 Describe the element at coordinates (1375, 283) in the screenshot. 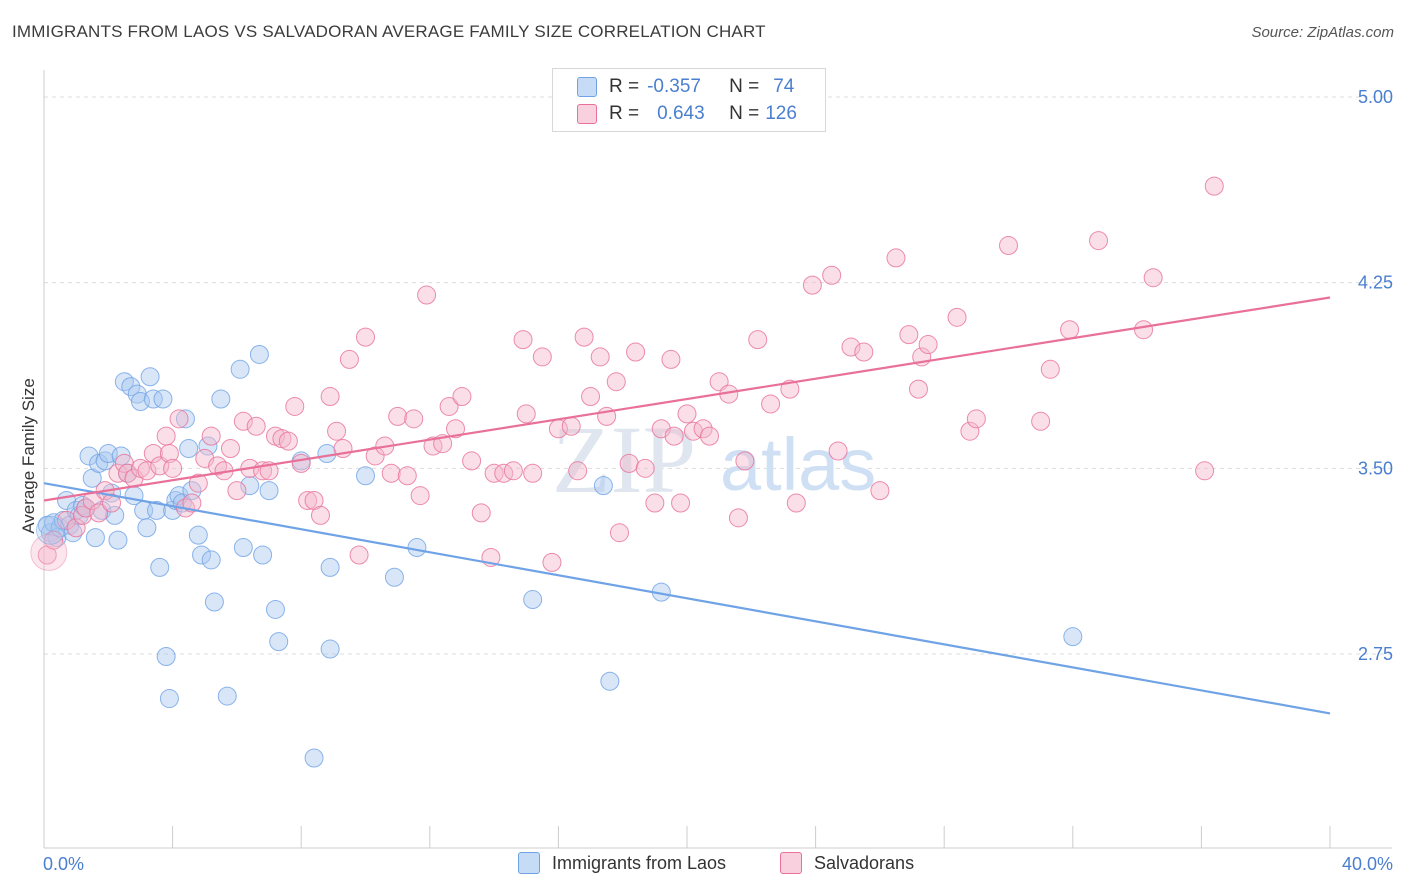

I see `y-tick-label: 4.25` at that location.